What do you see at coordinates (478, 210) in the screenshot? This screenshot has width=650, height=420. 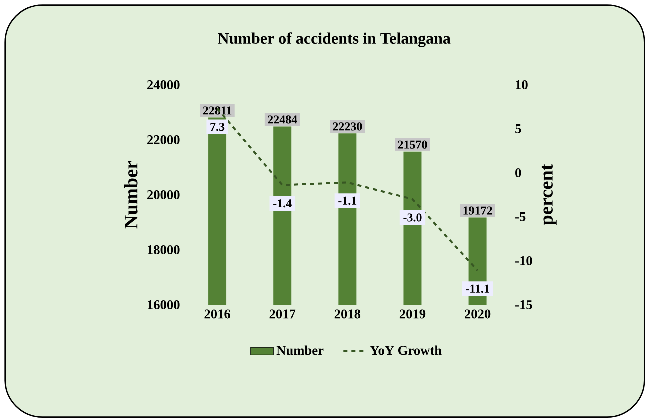 I see `data-label: 19172` at bounding box center [478, 210].